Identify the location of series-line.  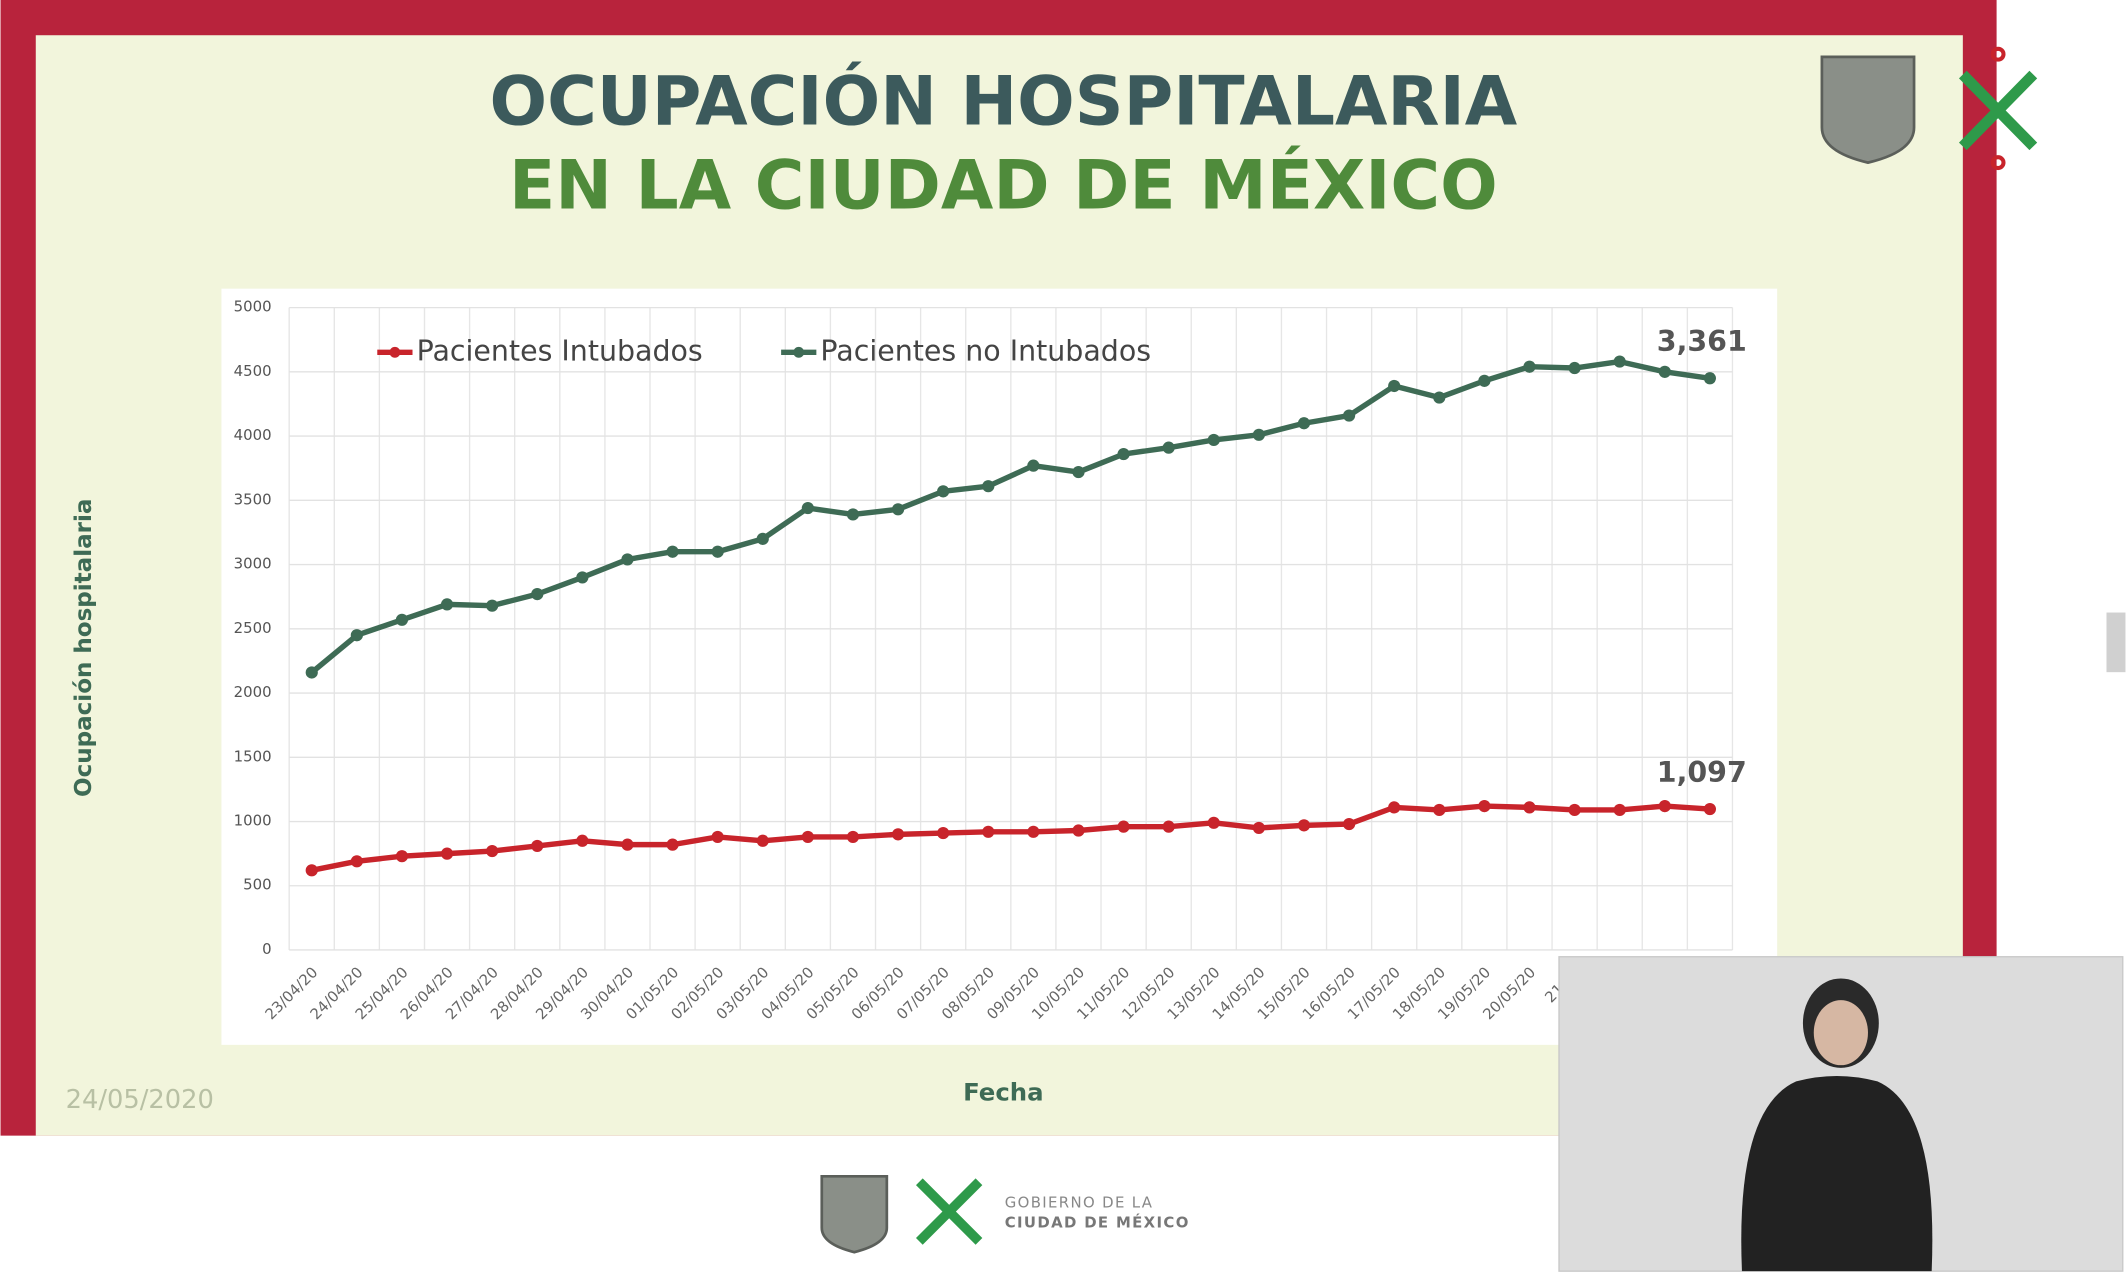
(1011, 838).